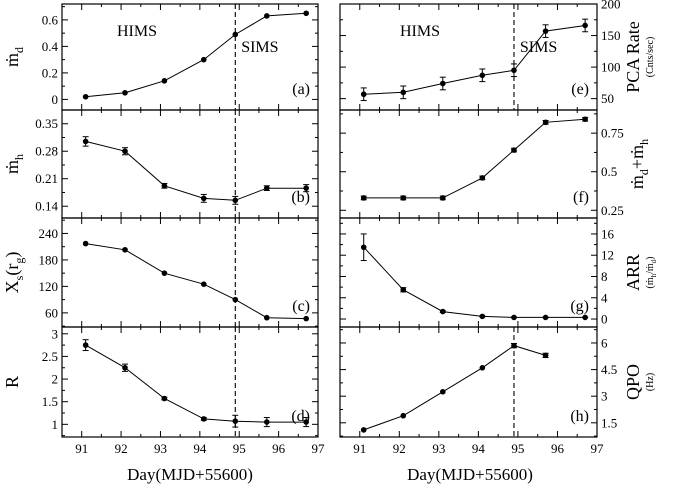 The image size is (681, 486). I want to click on y-tick-label: 60, so click(51, 312).